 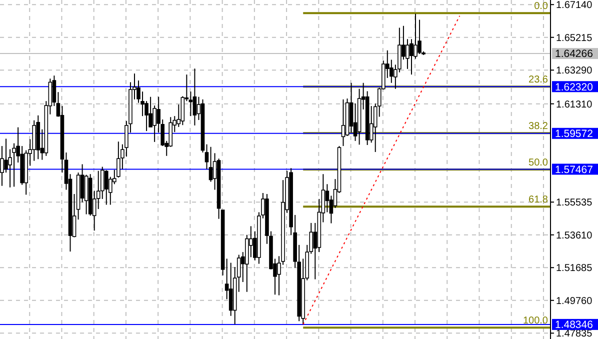 I want to click on ref-line-label: 1.64266, so click(x=574, y=54).